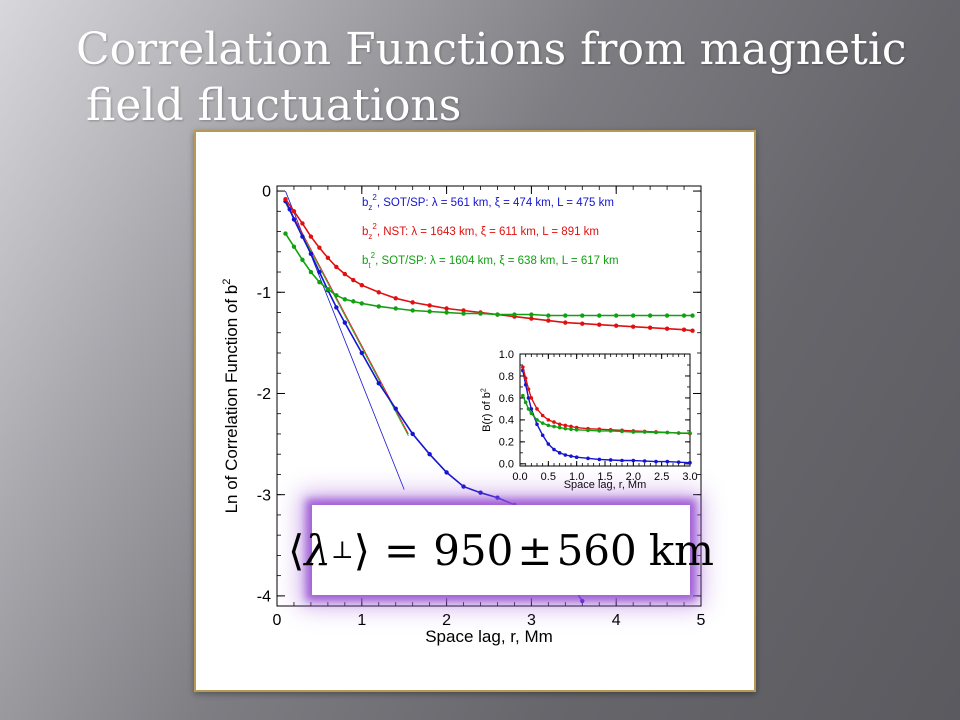 This screenshot has height=720, width=960. I want to click on slide-title-line-1: Correlation Functions from magnetic, so click(491, 49).